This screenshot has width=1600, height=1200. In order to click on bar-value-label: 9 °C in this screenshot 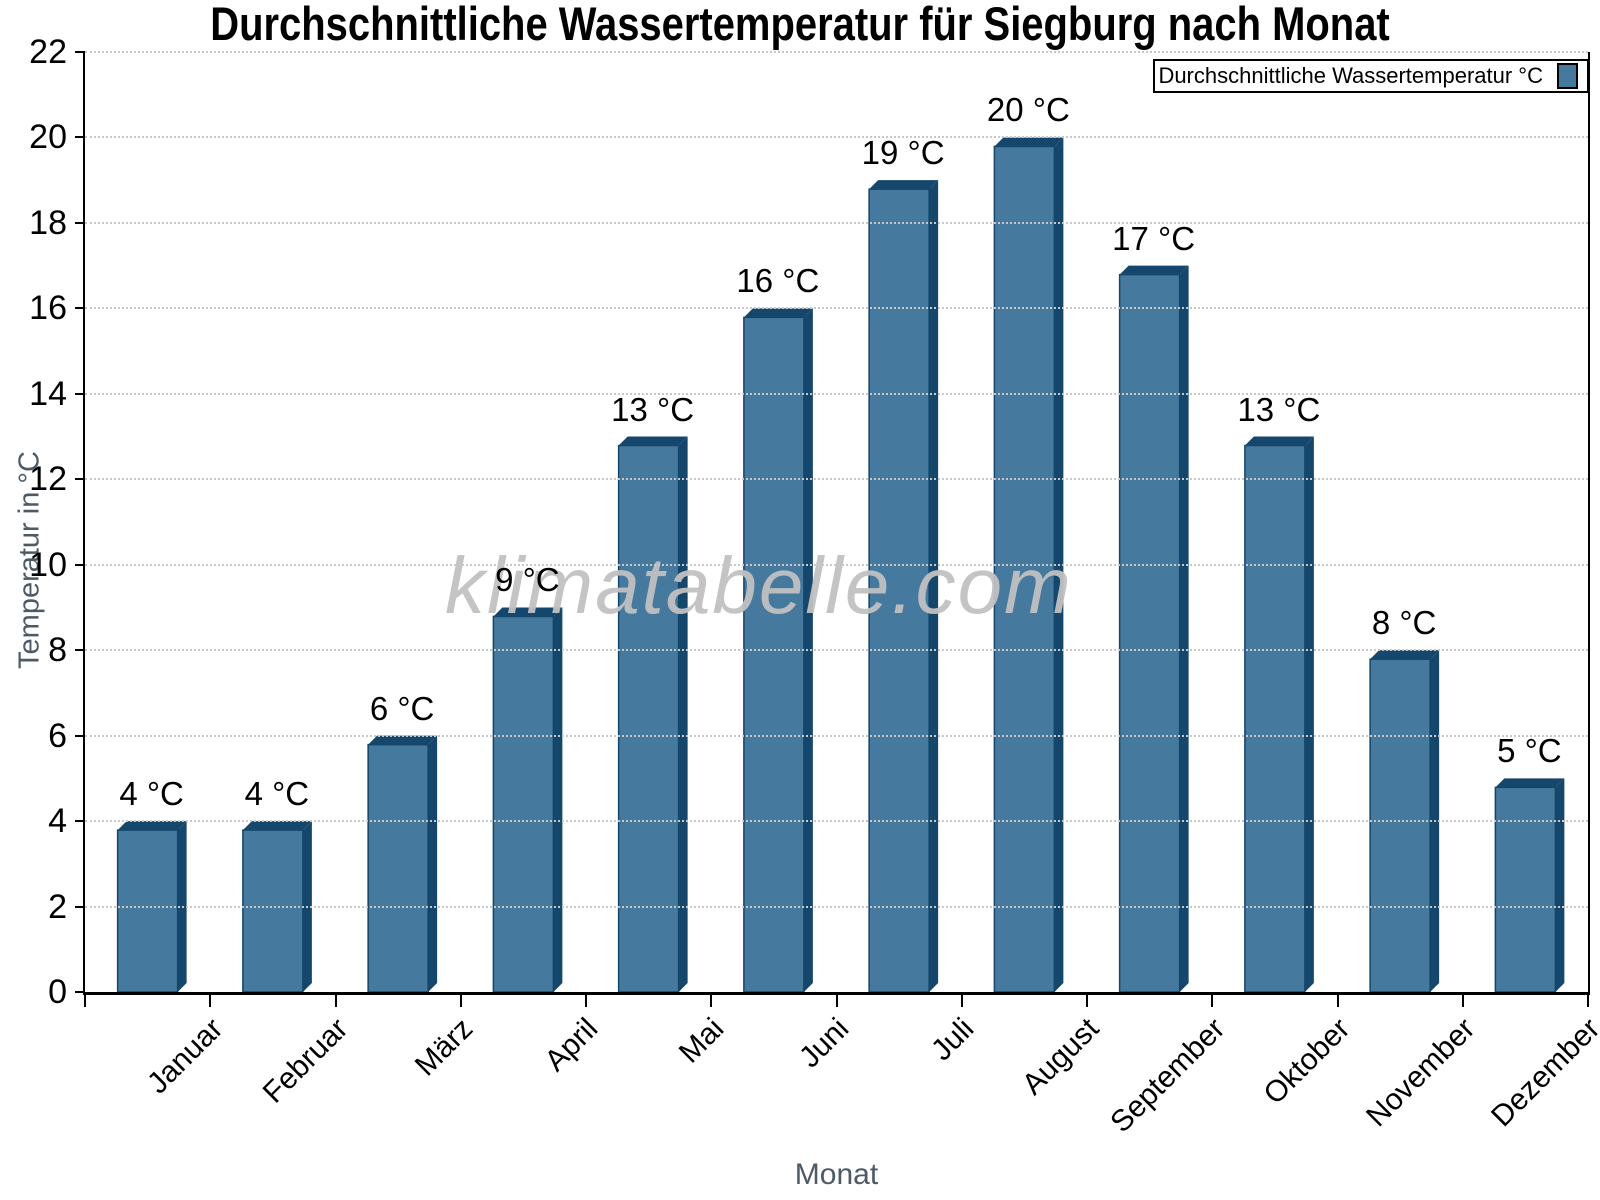, I will do `click(527, 580)`.